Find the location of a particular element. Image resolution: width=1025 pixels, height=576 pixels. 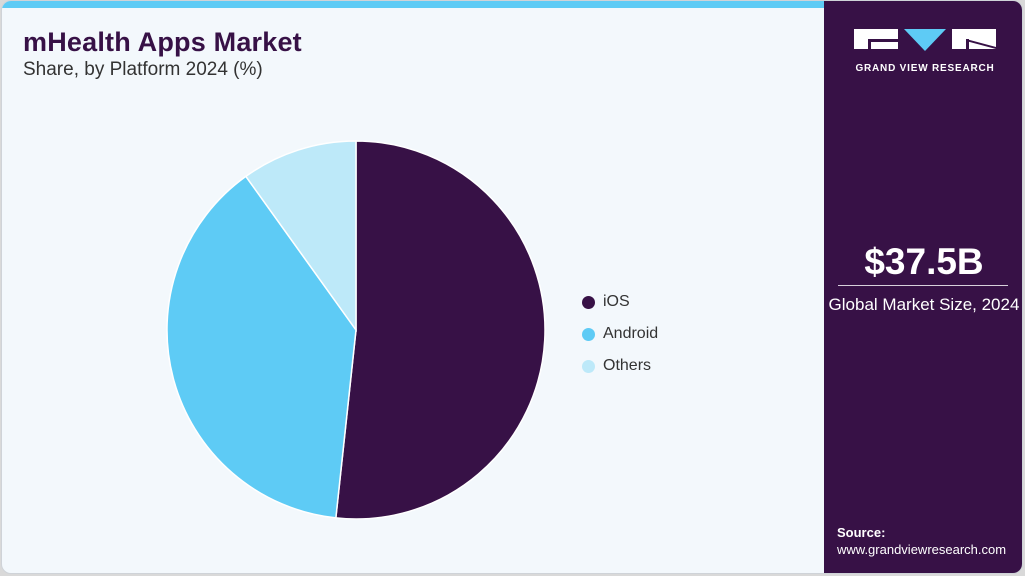

divider is located at coordinates (923, 285).